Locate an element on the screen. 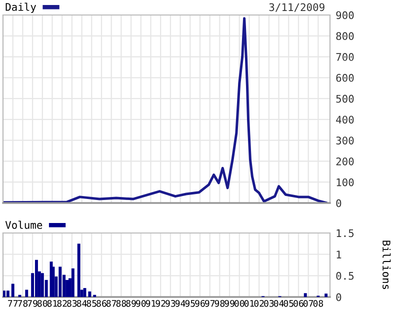 This screenshot has width=400, height=324. x-tick-label: 85 is located at coordinates (91, 303).